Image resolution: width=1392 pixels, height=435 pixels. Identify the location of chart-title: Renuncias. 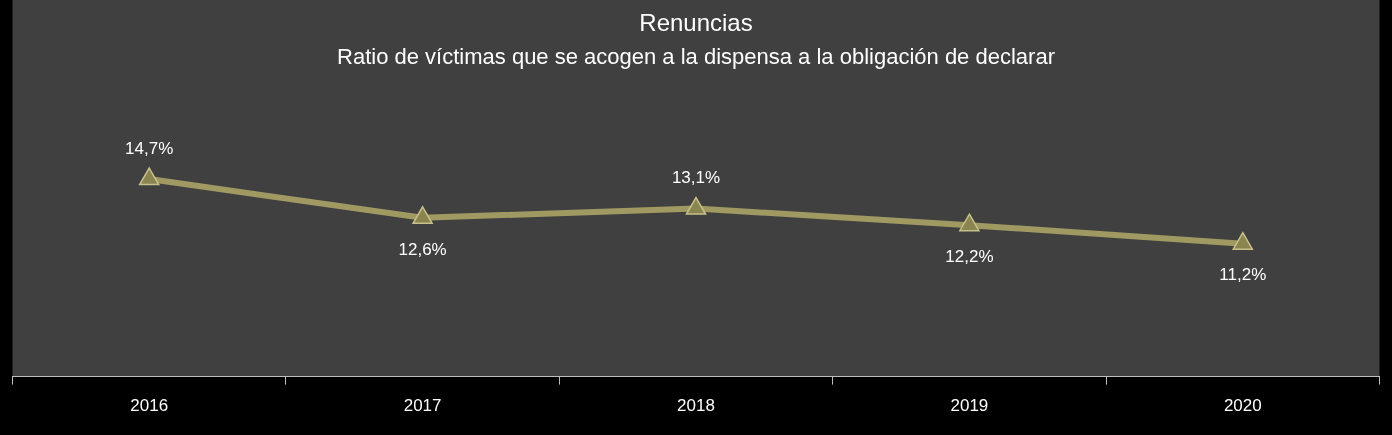
(696, 23).